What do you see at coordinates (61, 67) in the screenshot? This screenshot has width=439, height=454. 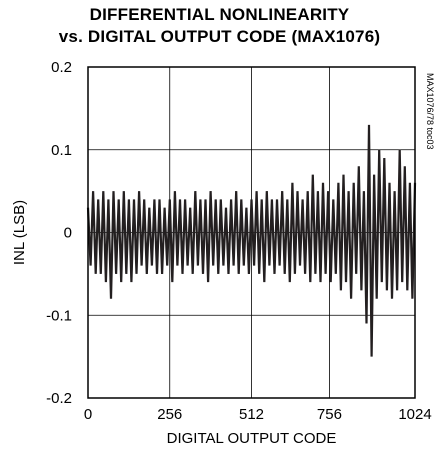 I see `y-tick-label: 0.2` at bounding box center [61, 67].